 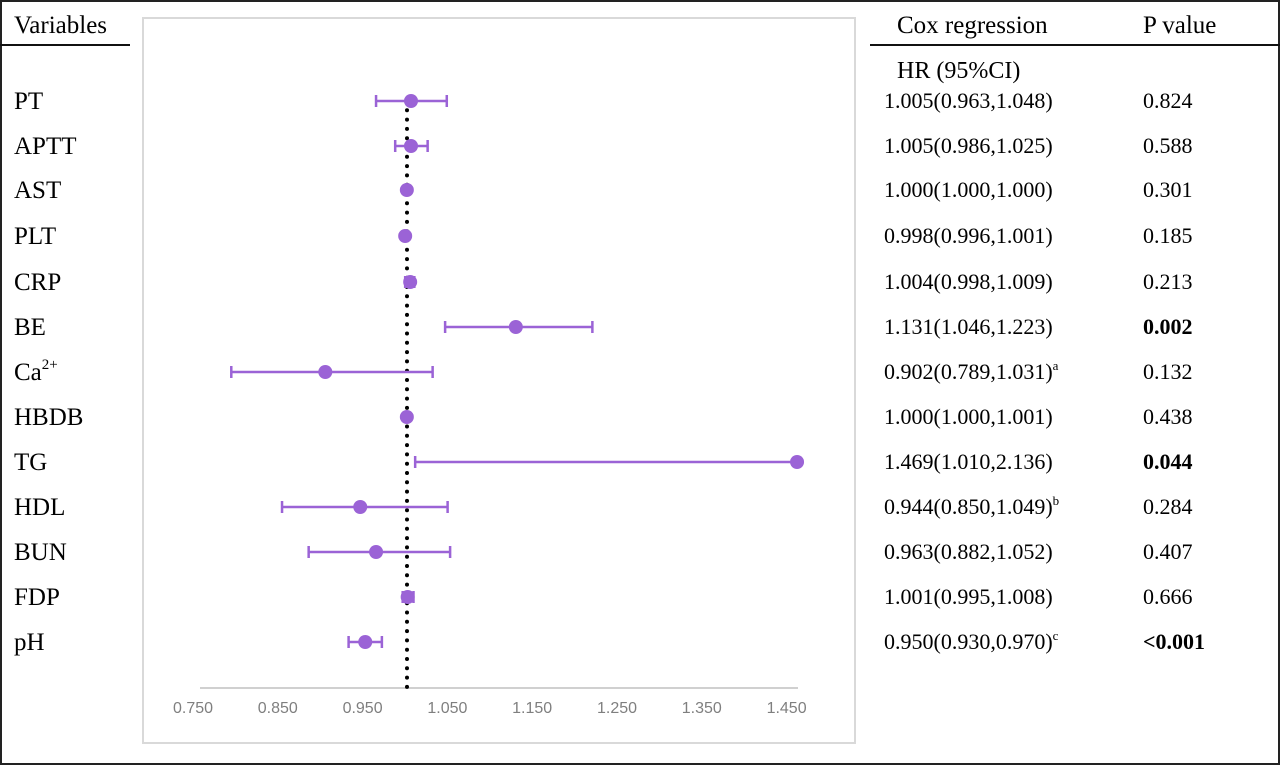 What do you see at coordinates (972, 506) in the screenshot?
I see `hr-ci-value: 0.944(0.850,1.049)b` at bounding box center [972, 506].